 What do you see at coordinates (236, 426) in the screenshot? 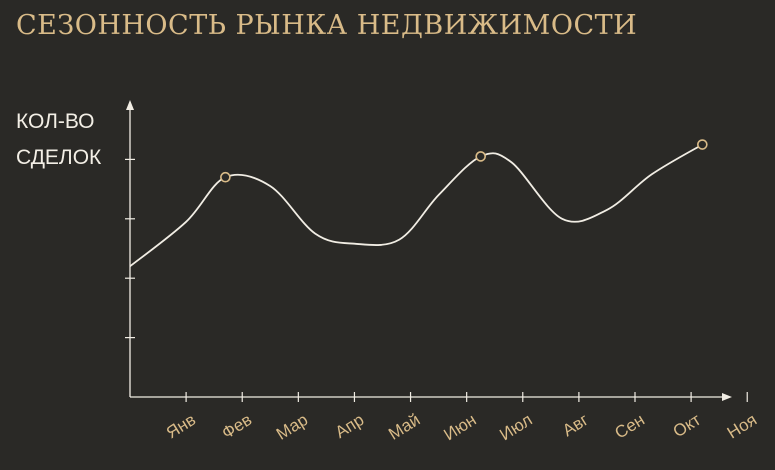
I see `x-tick-label-2: Фев` at bounding box center [236, 426].